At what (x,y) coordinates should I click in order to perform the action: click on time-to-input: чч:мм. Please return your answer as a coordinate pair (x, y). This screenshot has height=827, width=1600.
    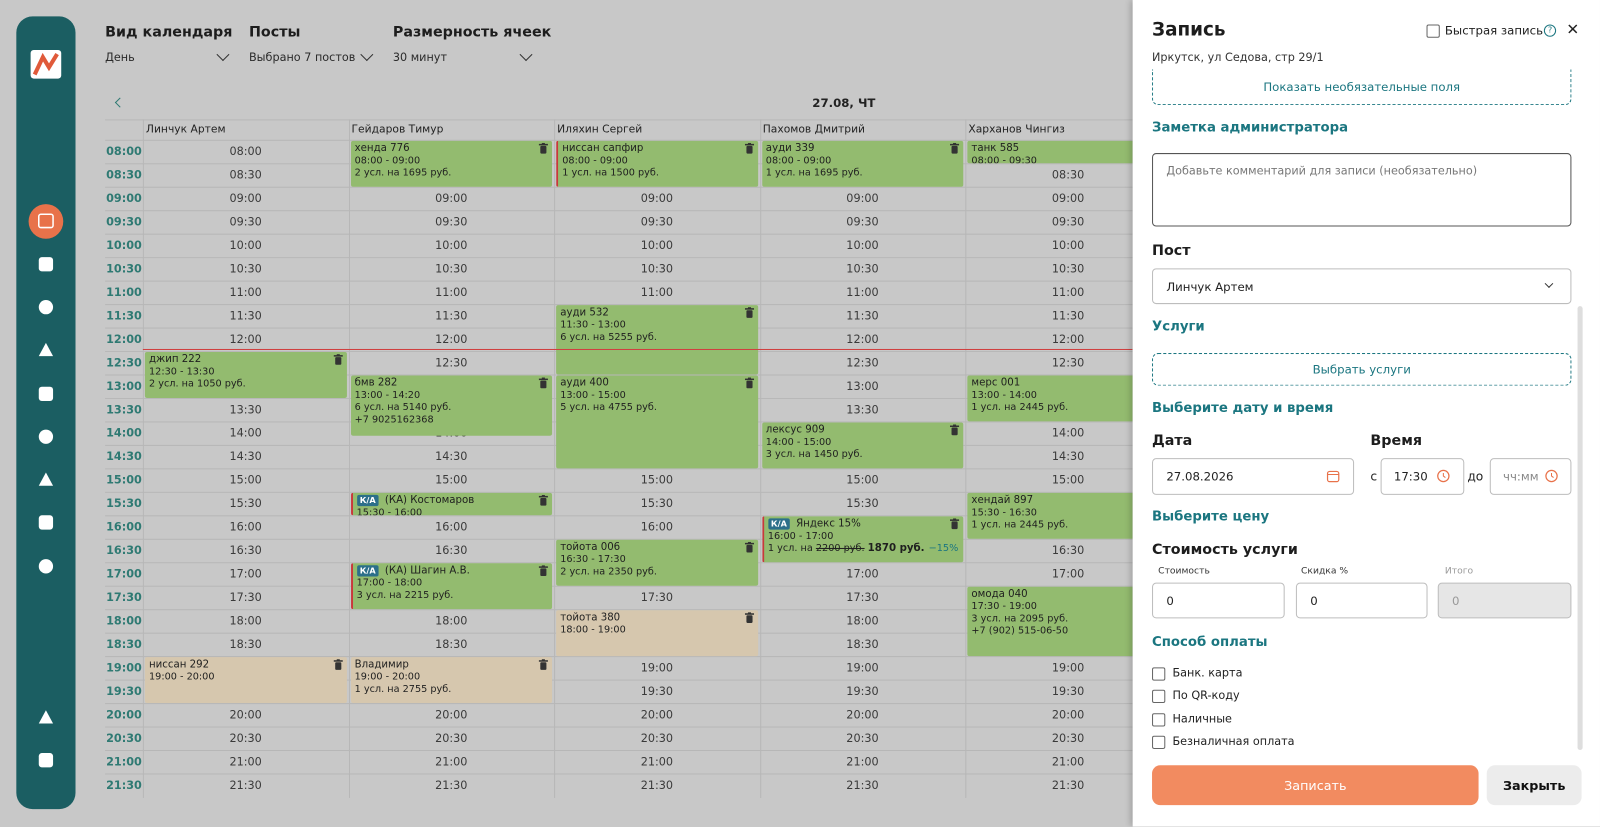
    Looking at the image, I should click on (1530, 476).